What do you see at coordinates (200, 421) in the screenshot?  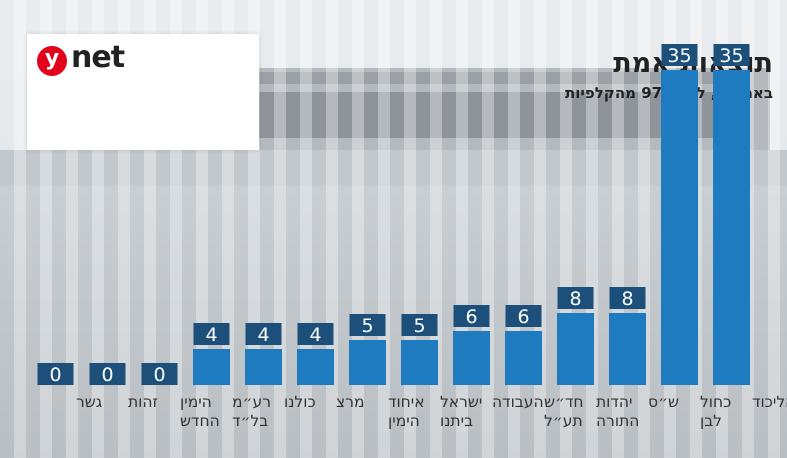 I see `category-label: החדש` at bounding box center [200, 421].